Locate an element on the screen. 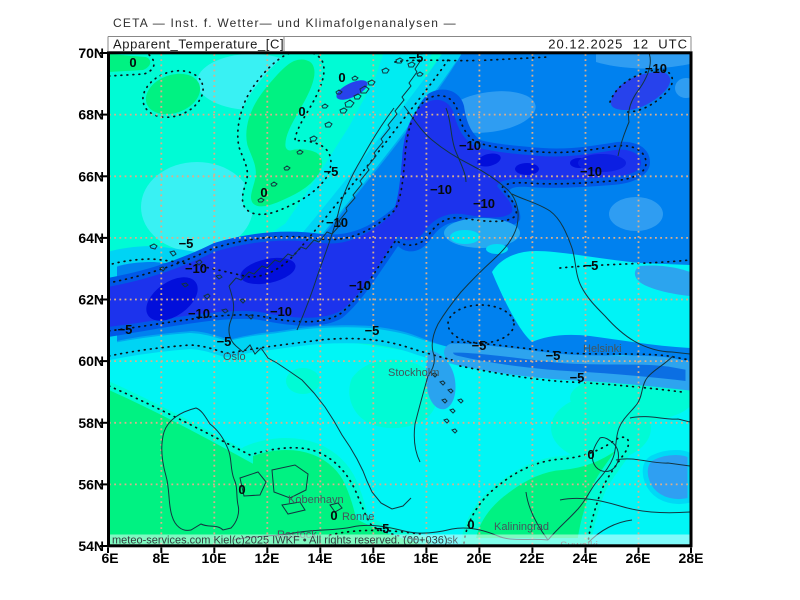  svg-text: 60N is located at coordinates (91, 361).